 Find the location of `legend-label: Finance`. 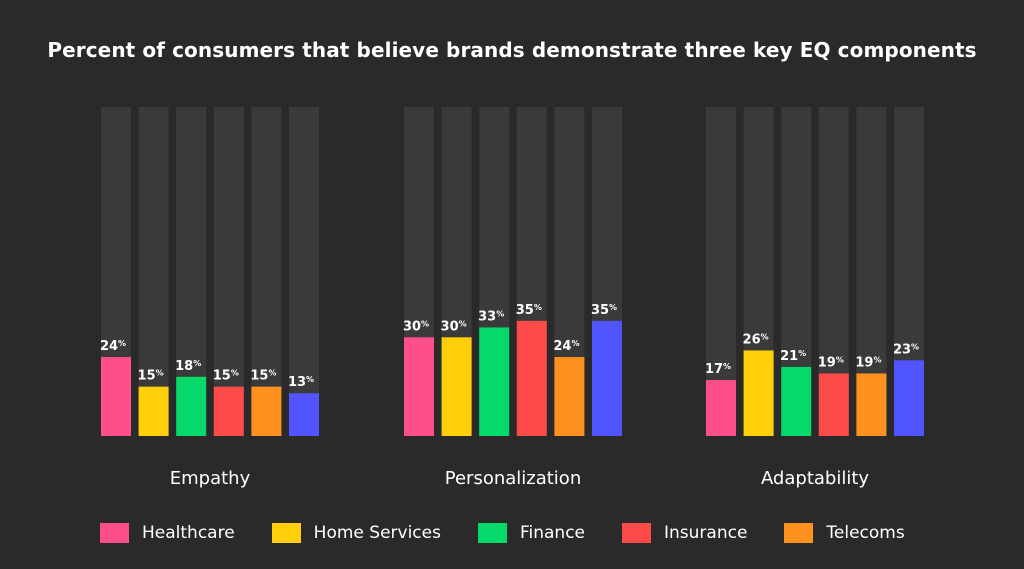

legend-label: Finance is located at coordinates (552, 533).